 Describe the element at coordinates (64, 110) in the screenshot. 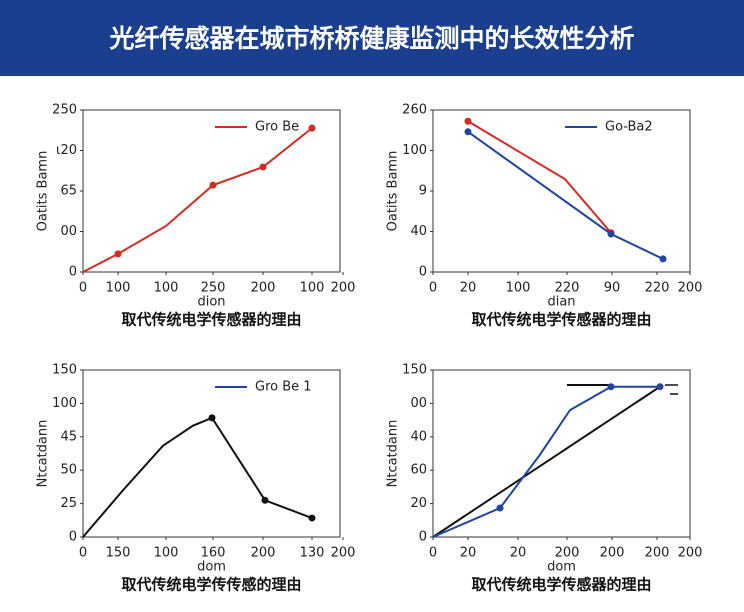

I see `y-tick-label: 250` at that location.